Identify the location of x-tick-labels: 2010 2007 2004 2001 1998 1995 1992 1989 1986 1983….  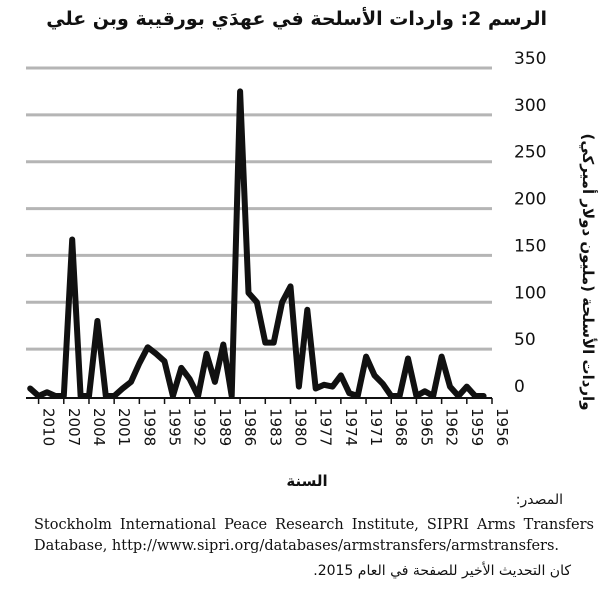
(274, 422).